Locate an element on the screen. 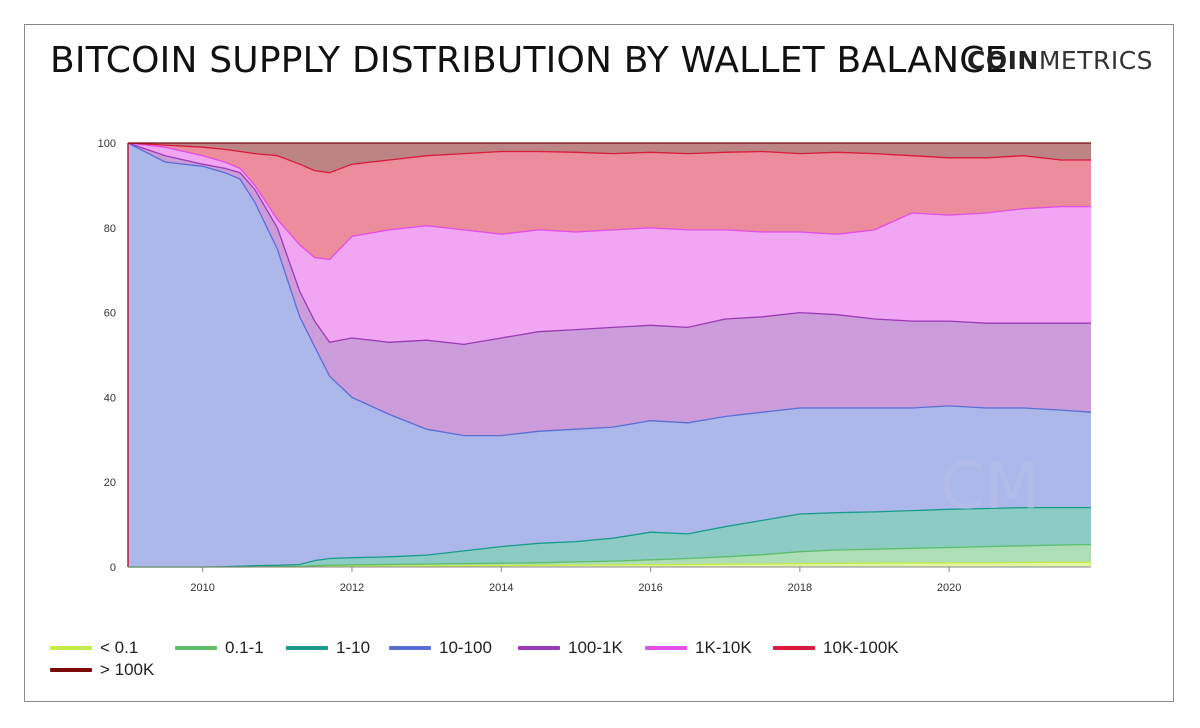 The image size is (1200, 728). legend-item-5: 1K-10K is located at coordinates (698, 648).